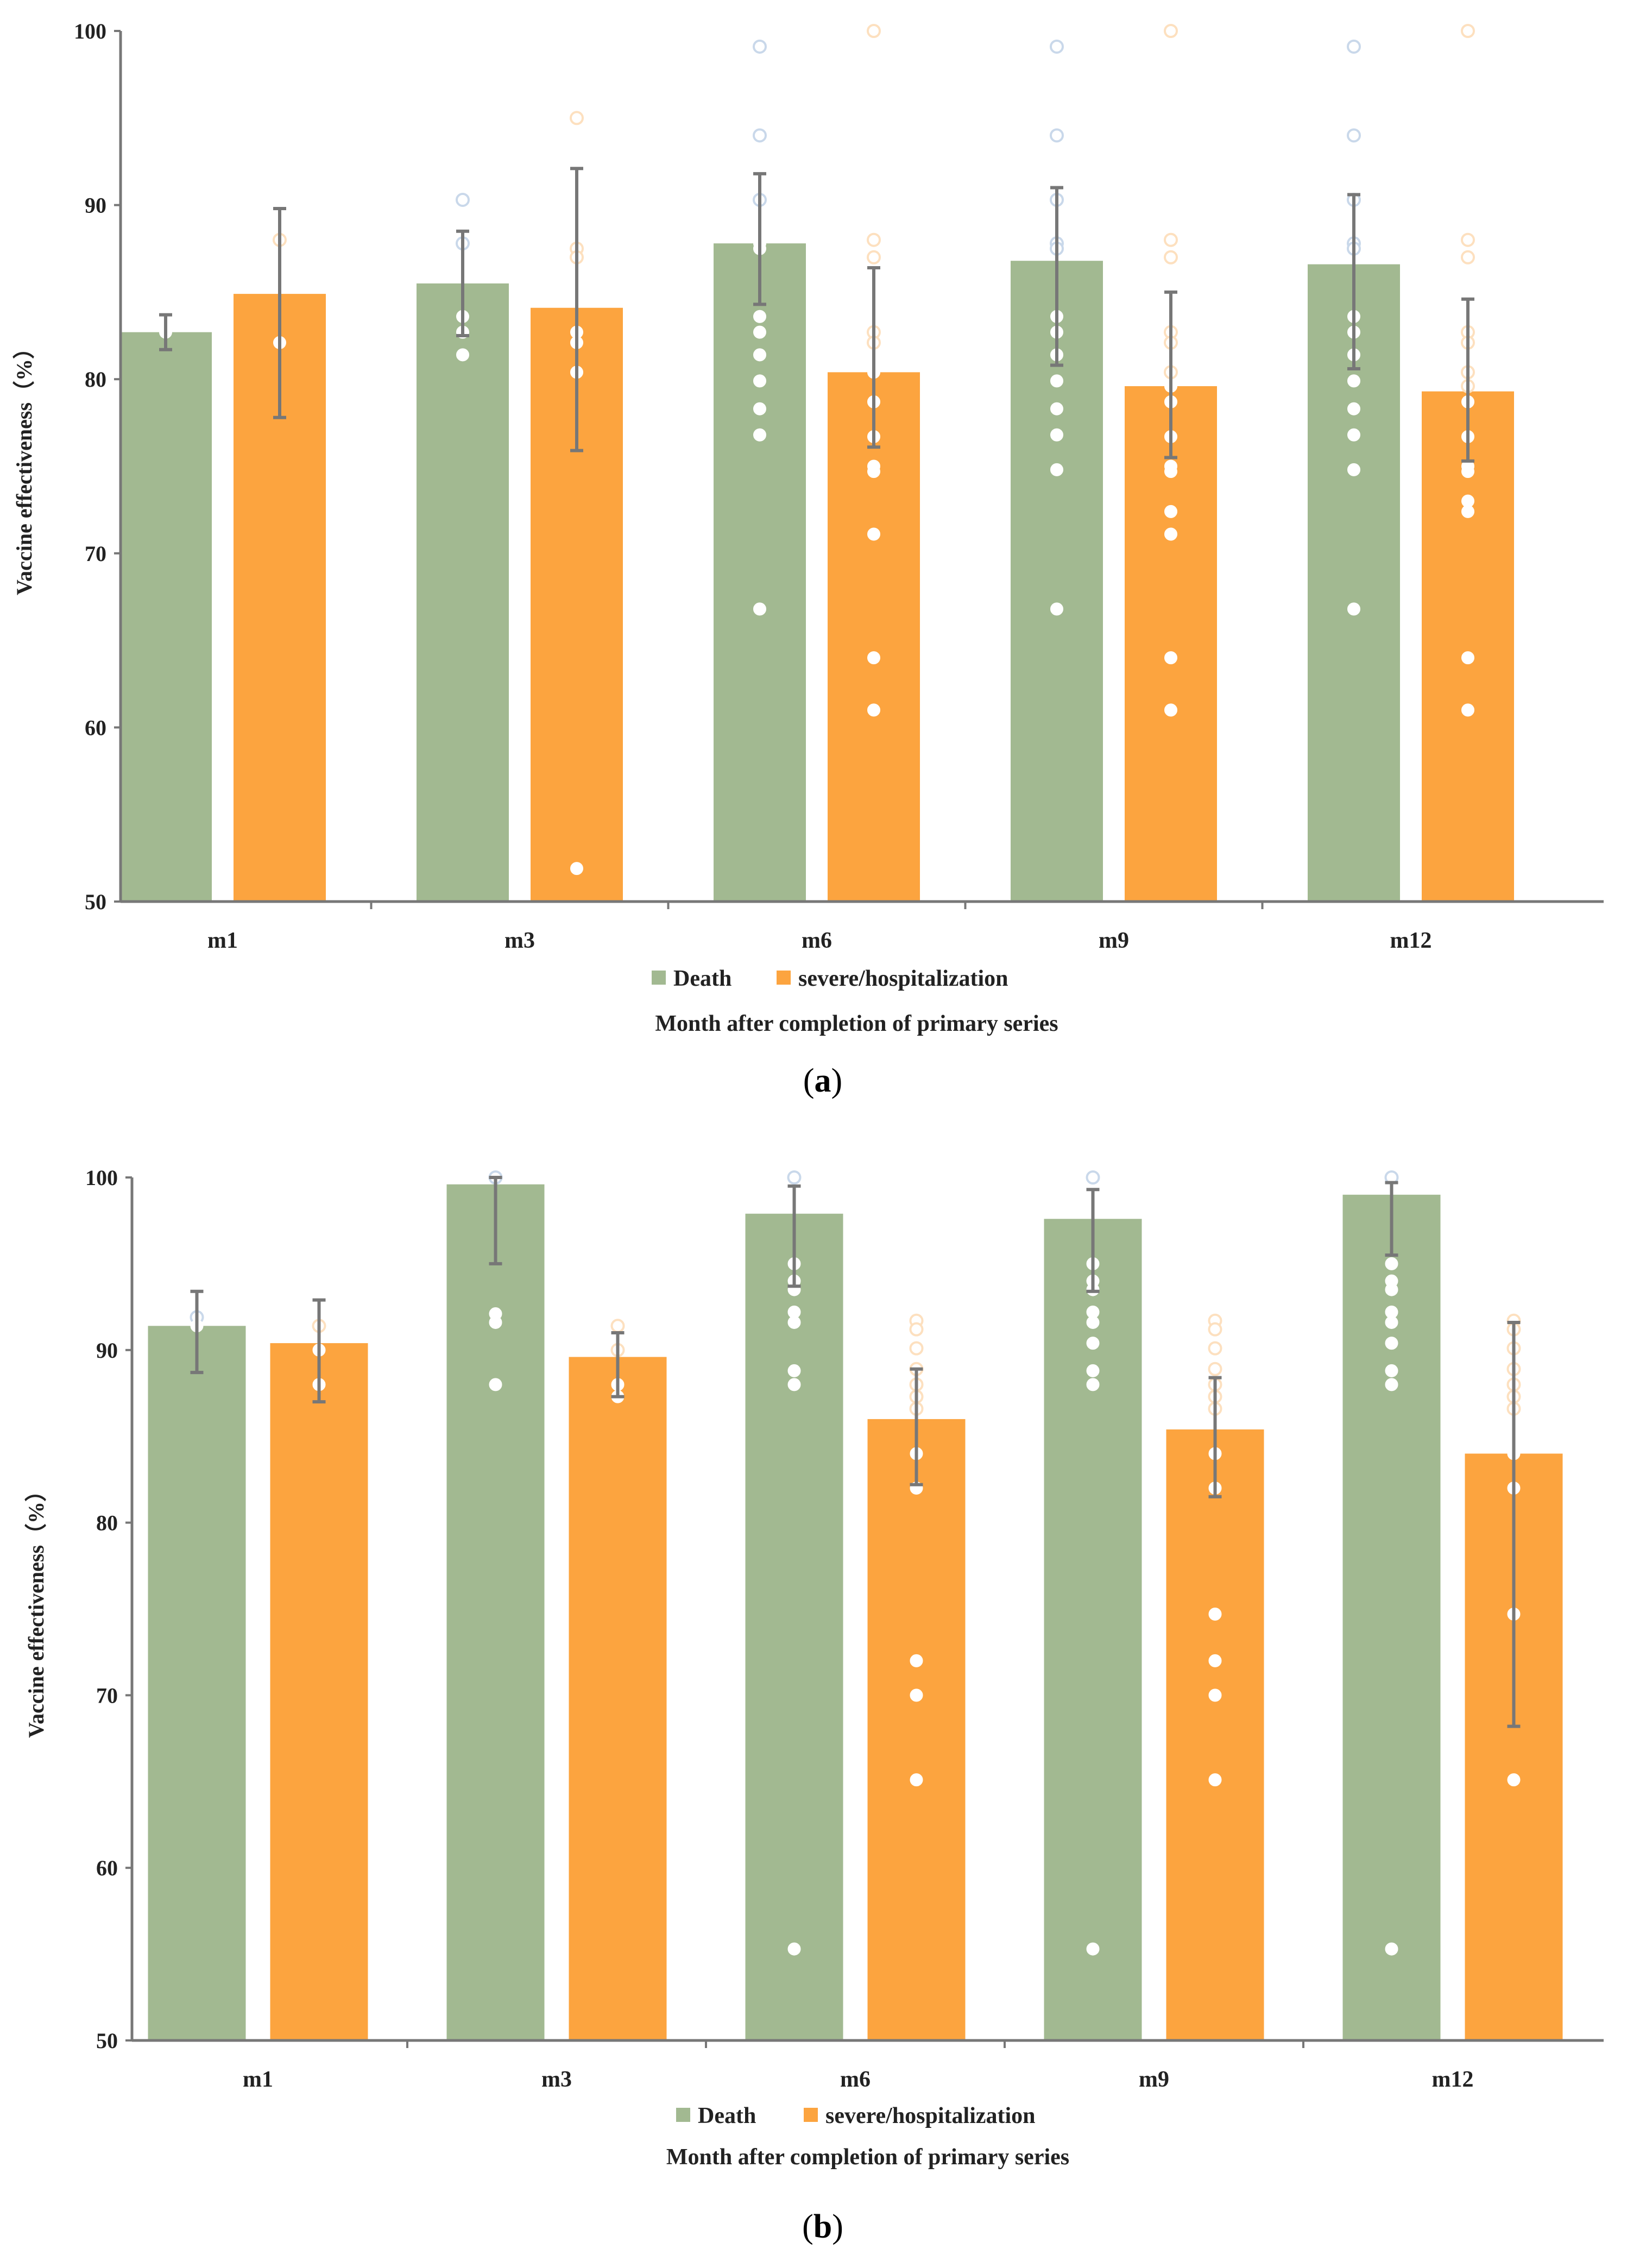 The image size is (1646, 2268). Describe the element at coordinates (197, 1683) in the screenshot. I see `bar-death-m1` at that location.